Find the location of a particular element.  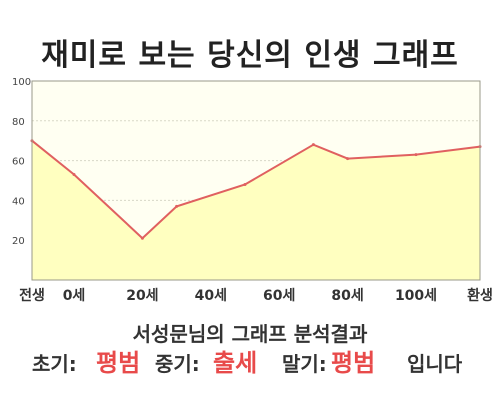

analysis-heading: 서성문님의 그래프 분석결과 is located at coordinates (250, 334).